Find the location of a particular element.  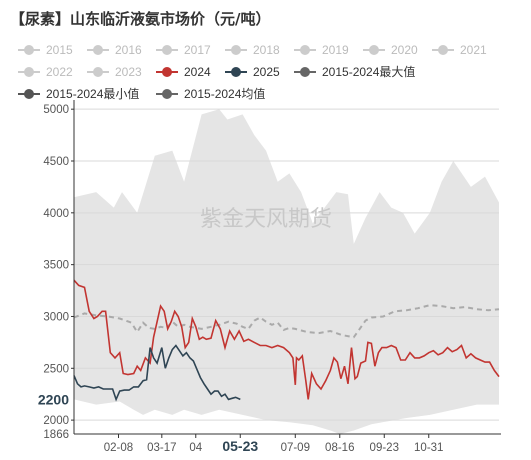

y-tick-label: 5000 is located at coordinates (56, 110).